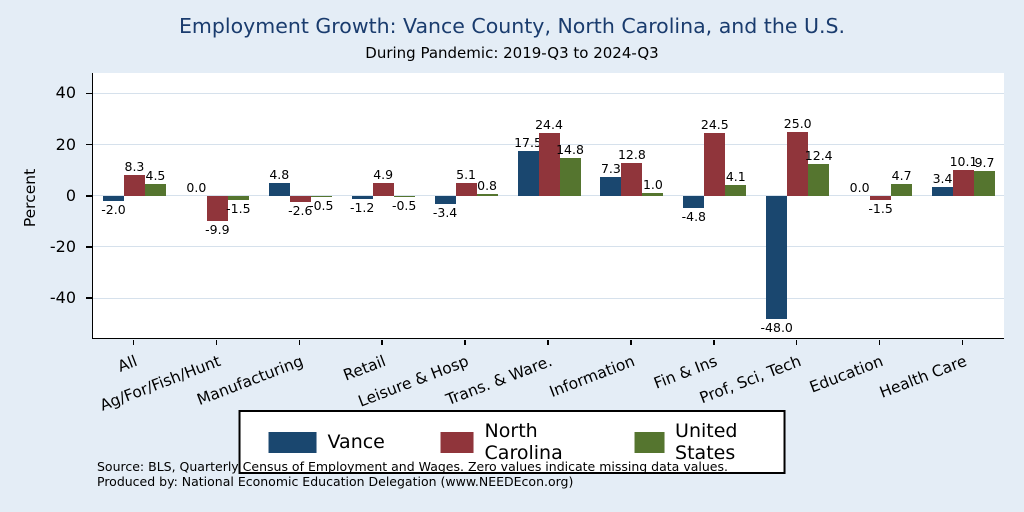 The height and width of the screenshot is (512, 1024). I want to click on value-label: -9.9, so click(217, 230).